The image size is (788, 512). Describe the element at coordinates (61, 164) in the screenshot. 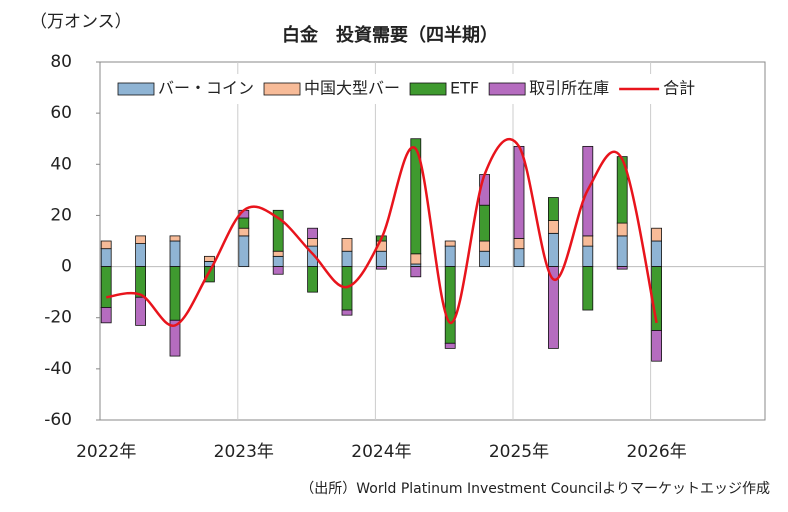

I see `y-tick-label: 40` at that location.